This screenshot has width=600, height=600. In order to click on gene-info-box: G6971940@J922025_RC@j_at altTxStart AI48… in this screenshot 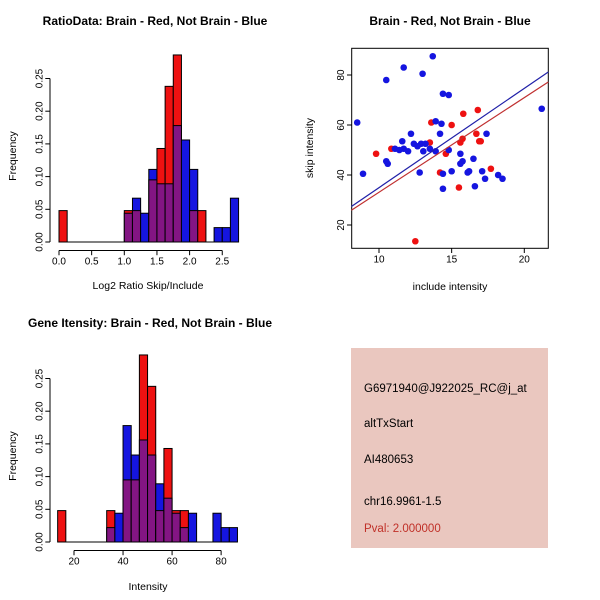, I will do `click(449, 448)`.